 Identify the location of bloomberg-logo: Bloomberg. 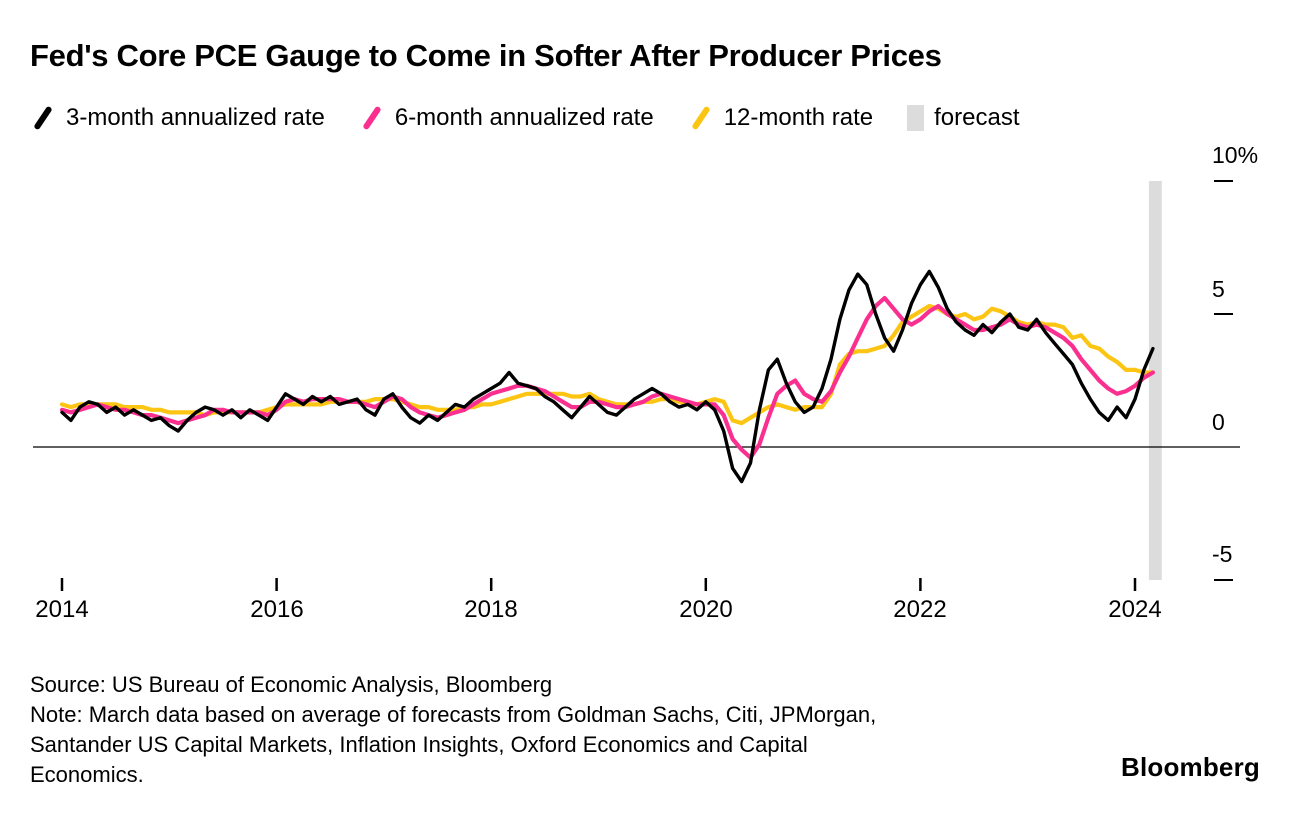
(1190, 767).